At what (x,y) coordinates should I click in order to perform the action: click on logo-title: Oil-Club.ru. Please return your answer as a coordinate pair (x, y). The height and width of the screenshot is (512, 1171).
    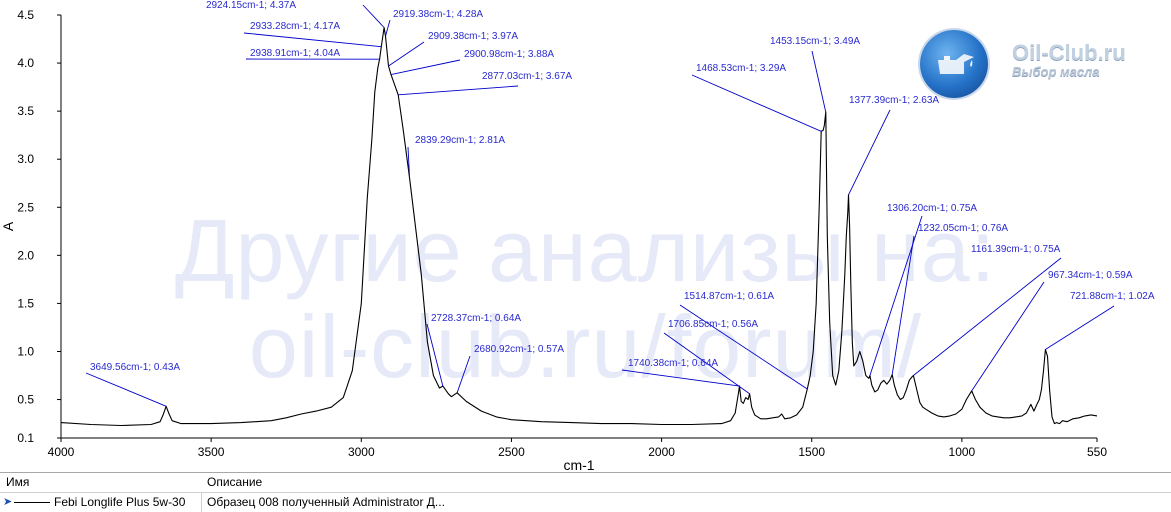
    Looking at the image, I should click on (1069, 53).